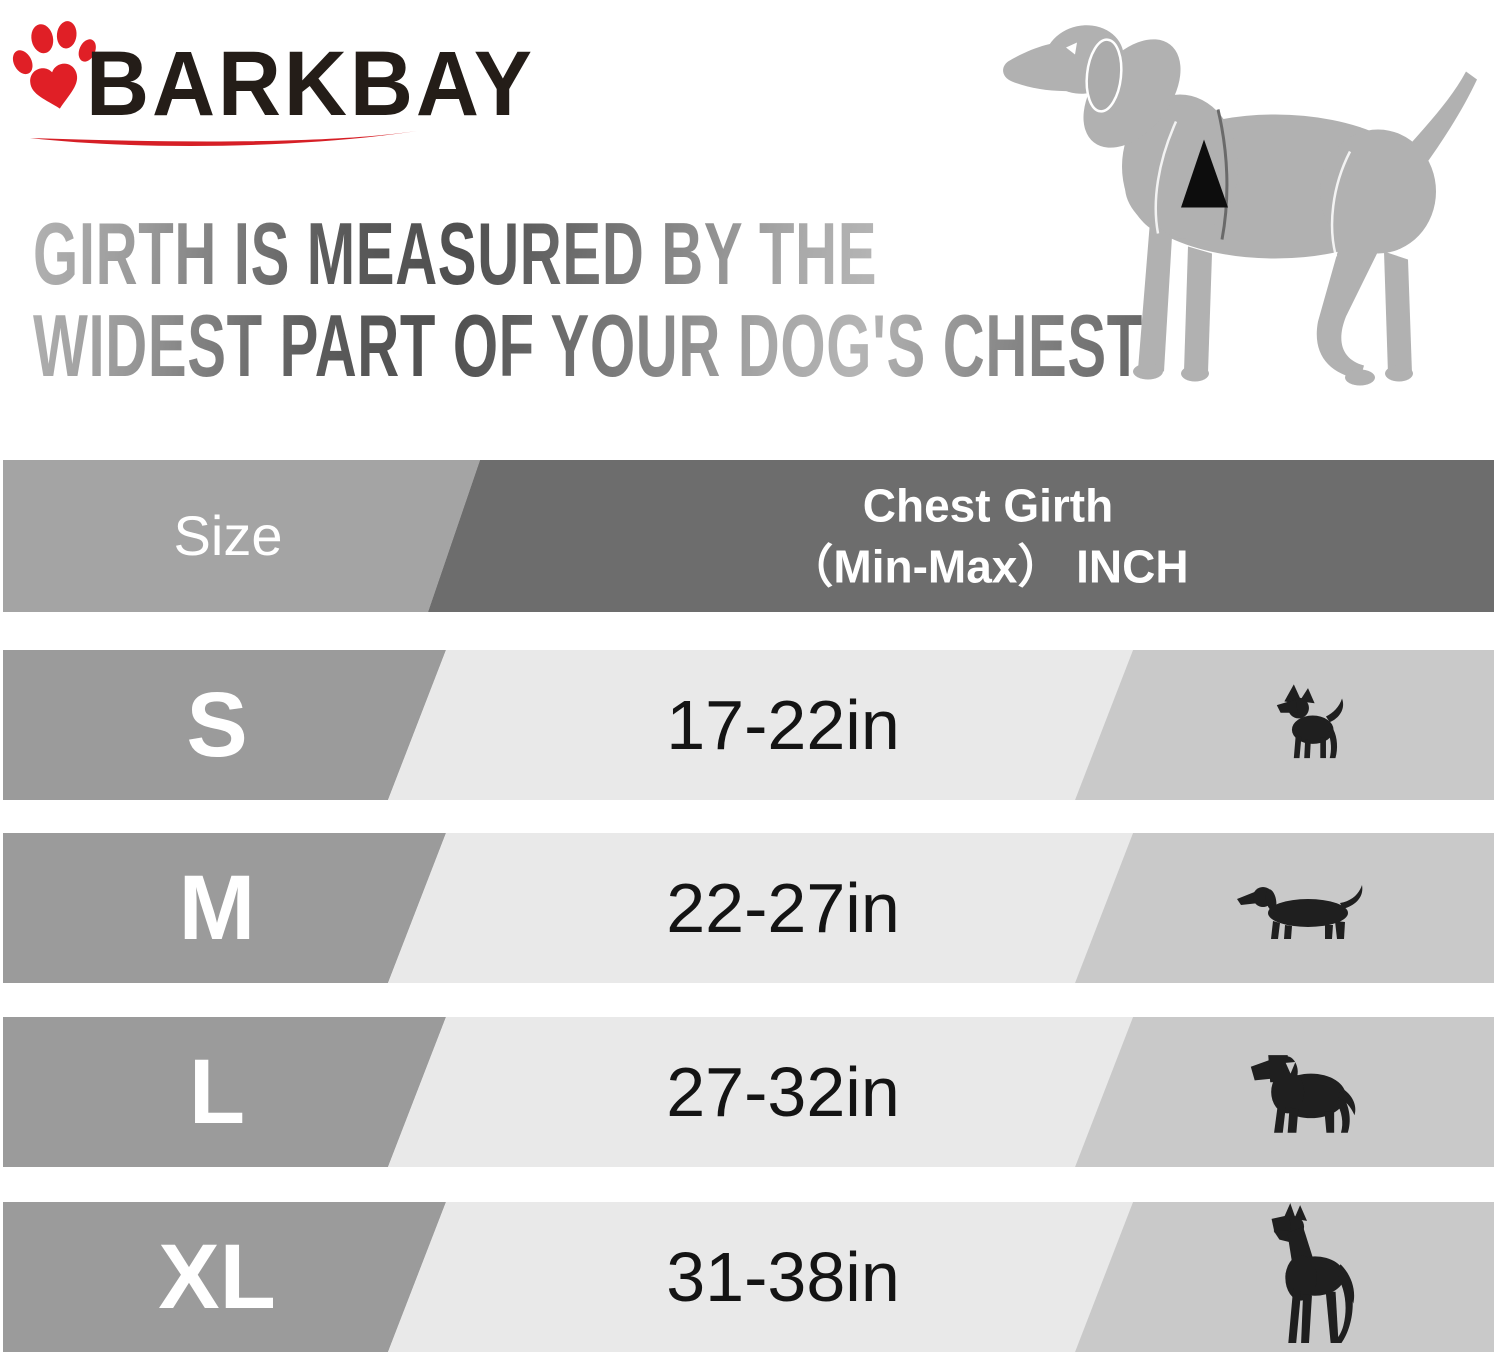 The height and width of the screenshot is (1357, 1500). Describe the element at coordinates (783, 725) in the screenshot. I see `row-s-girth-value: 17-22in` at that location.